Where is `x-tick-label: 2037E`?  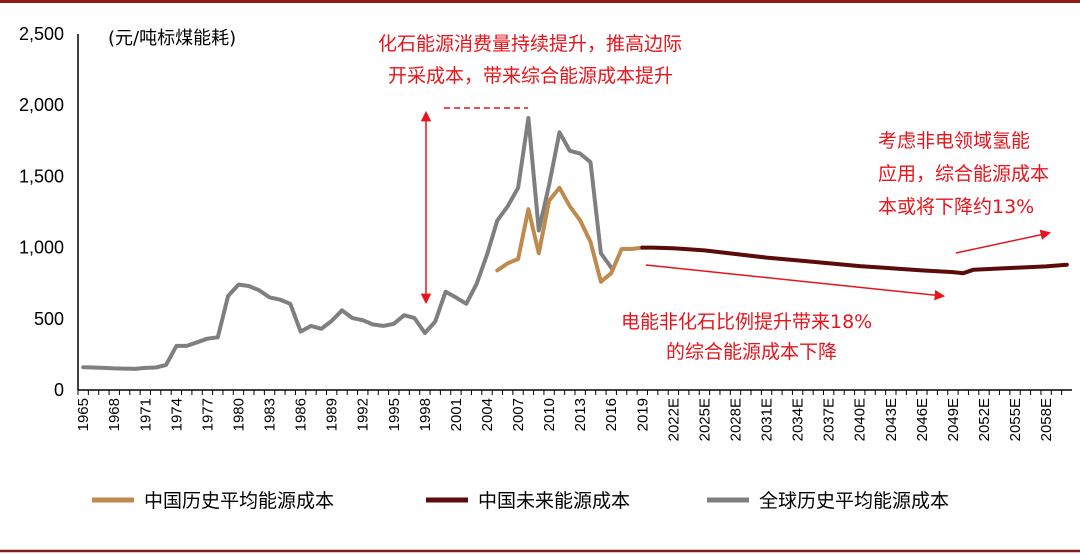 x-tick-label: 2037E is located at coordinates (829, 419).